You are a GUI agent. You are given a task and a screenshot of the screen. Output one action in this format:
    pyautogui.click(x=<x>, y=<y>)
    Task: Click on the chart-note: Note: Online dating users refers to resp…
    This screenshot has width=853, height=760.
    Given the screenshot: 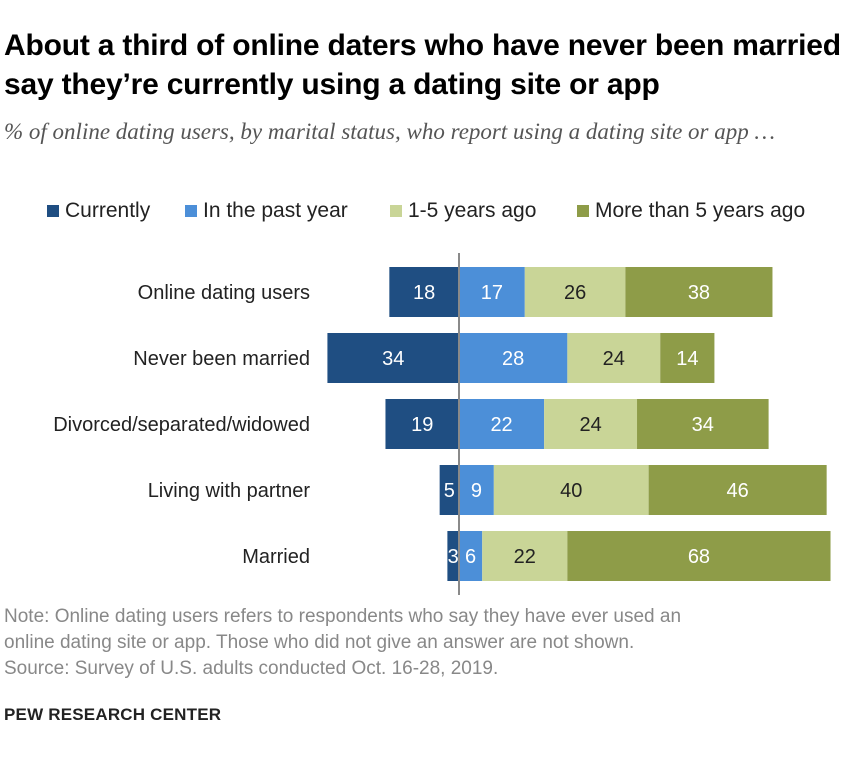 What is the action you would take?
    pyautogui.click(x=426, y=643)
    